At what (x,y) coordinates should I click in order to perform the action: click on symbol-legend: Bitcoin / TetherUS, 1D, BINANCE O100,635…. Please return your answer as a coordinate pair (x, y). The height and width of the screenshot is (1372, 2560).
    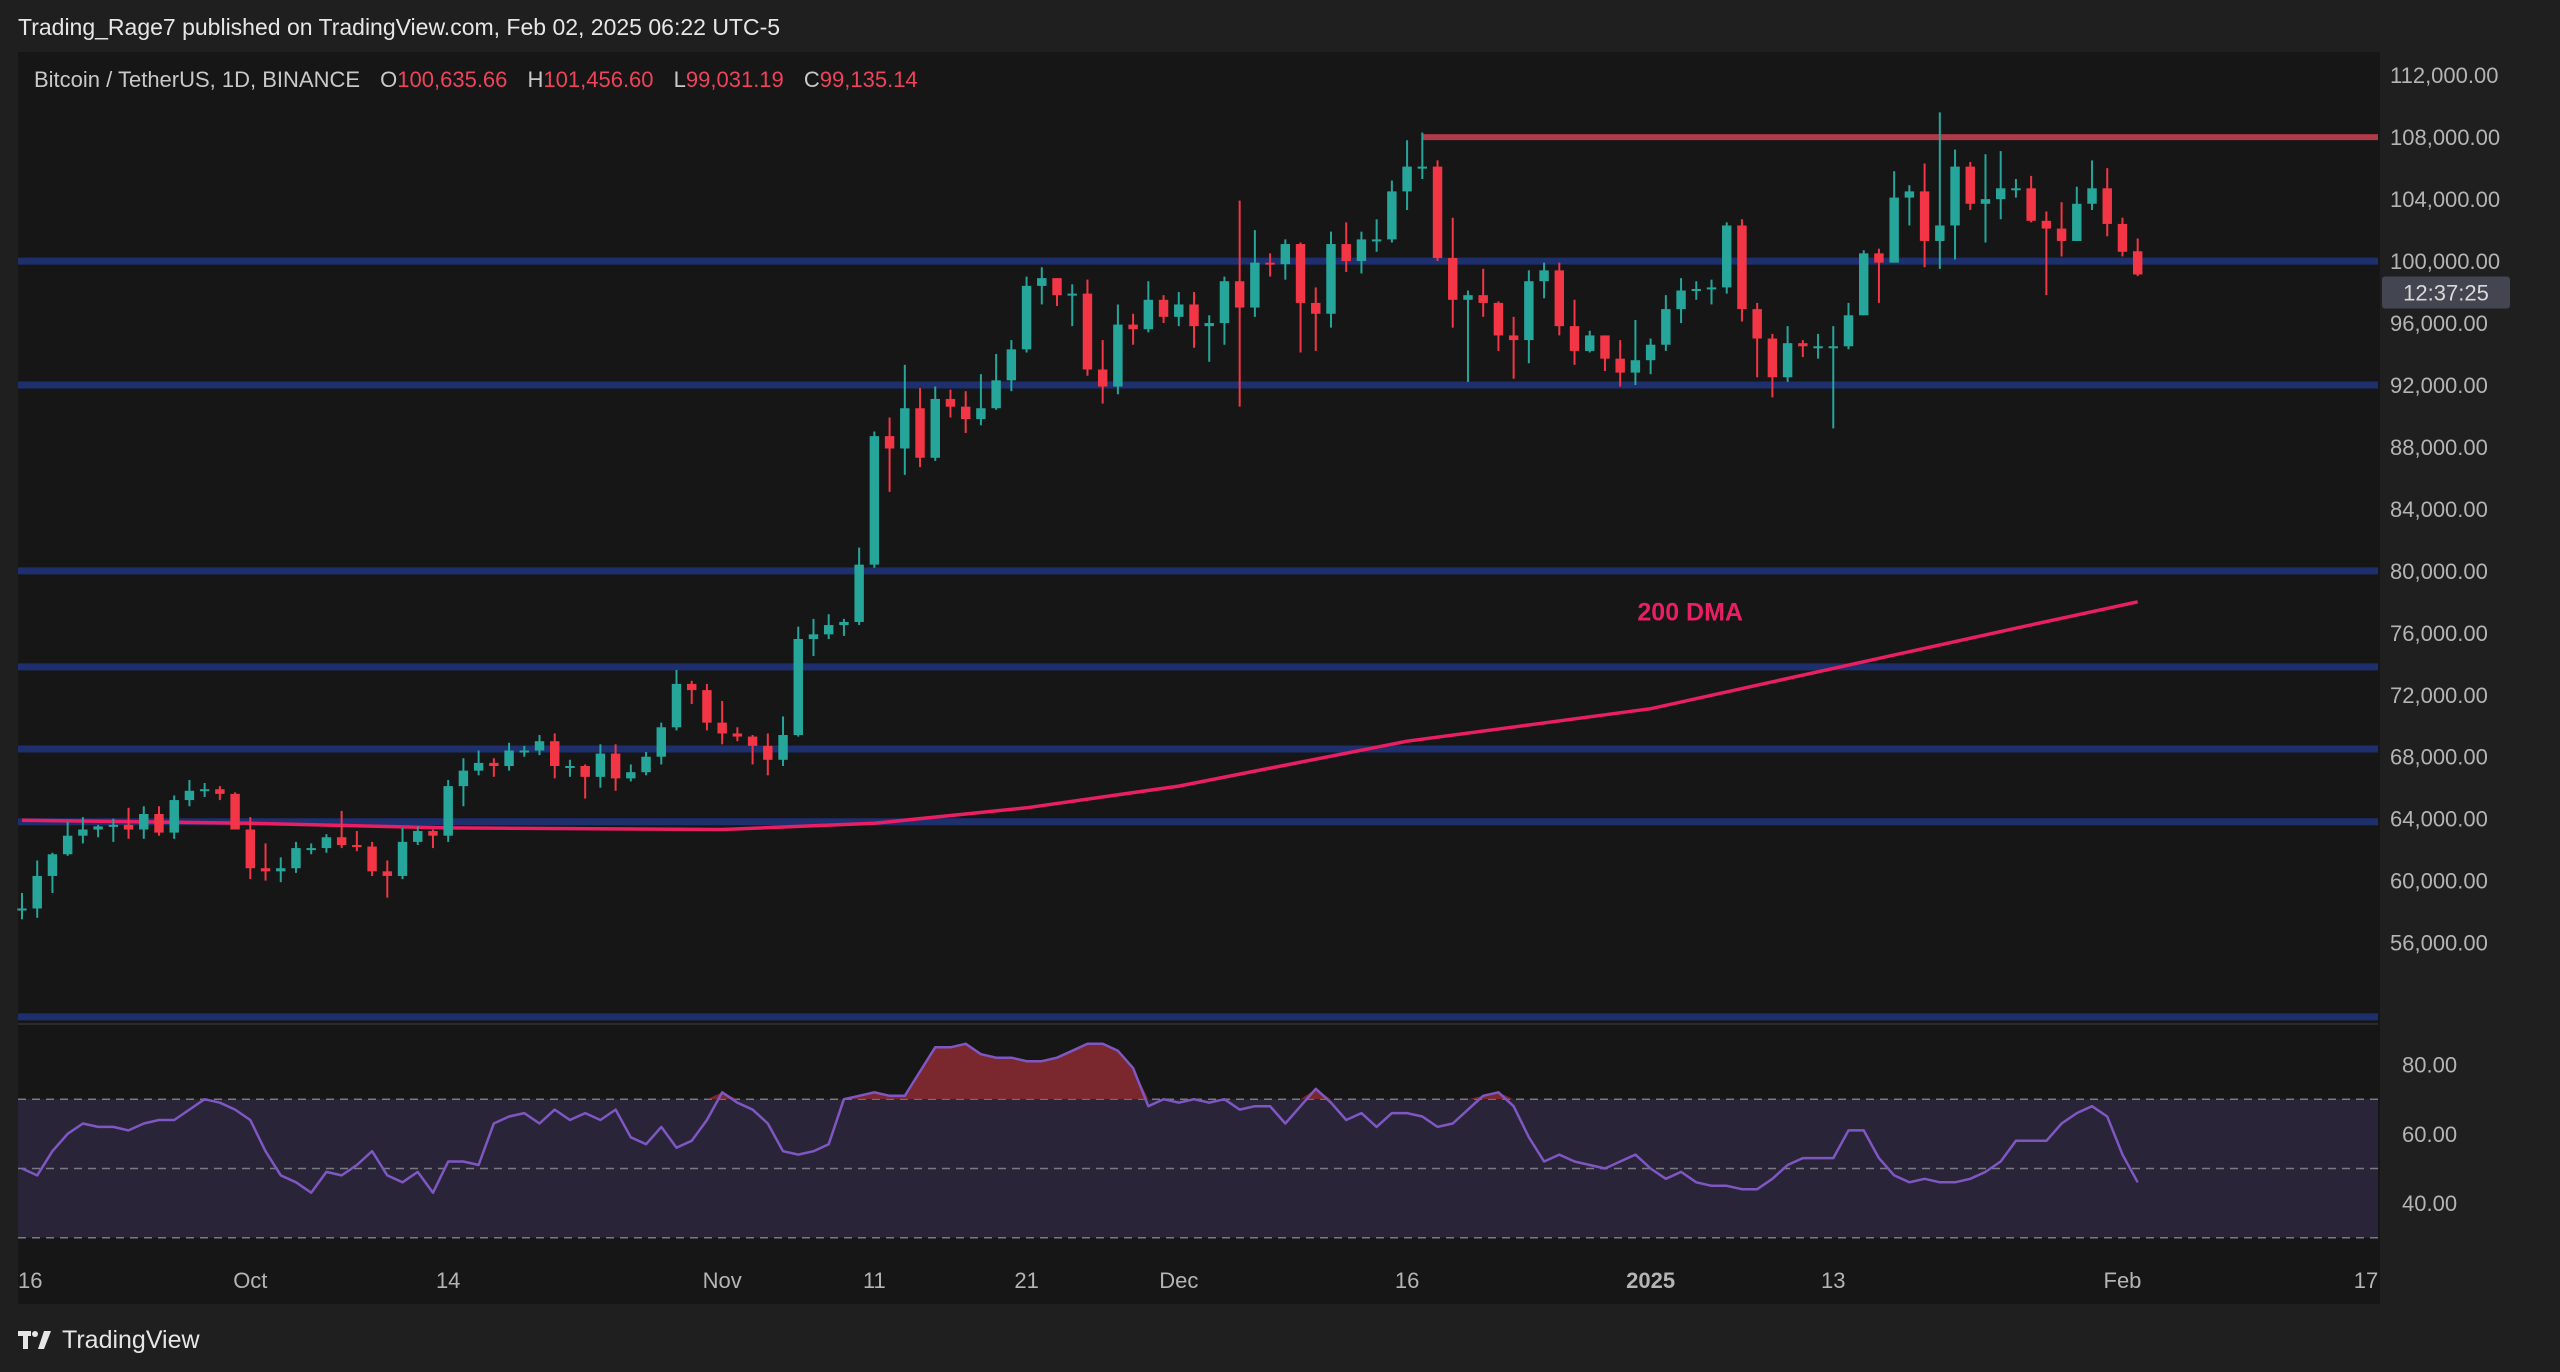
    Looking at the image, I should click on (476, 80).